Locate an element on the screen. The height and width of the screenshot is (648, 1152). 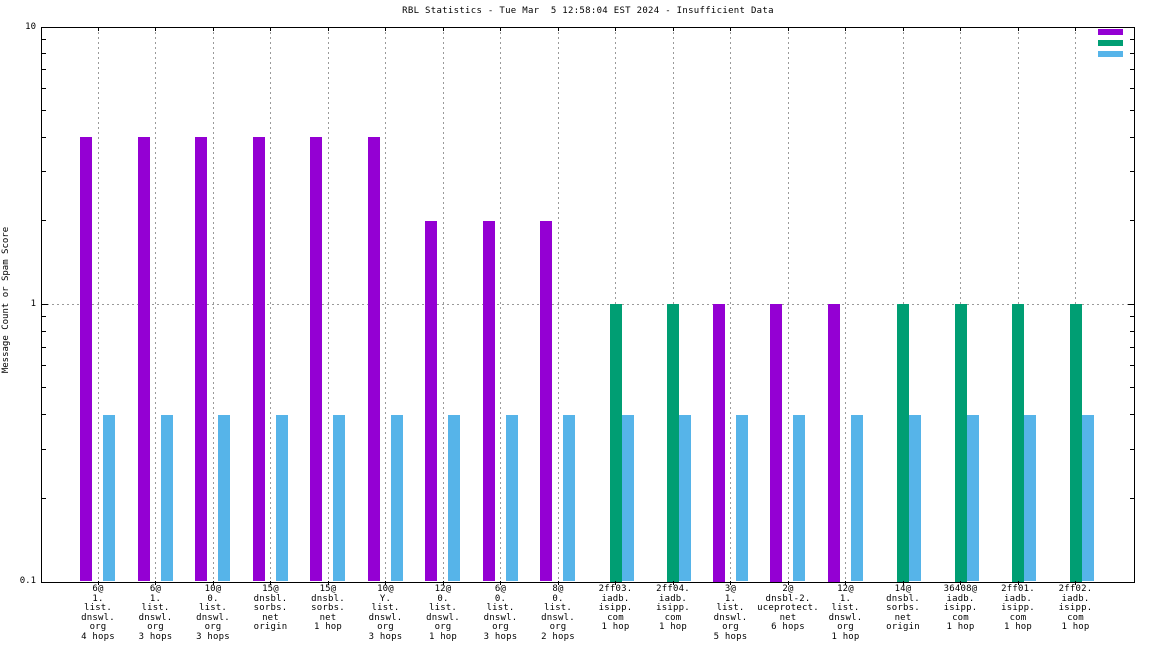
x-tick-label: 6@ 0. list. dnswl. org 3 hops is located at coordinates (500, 613).